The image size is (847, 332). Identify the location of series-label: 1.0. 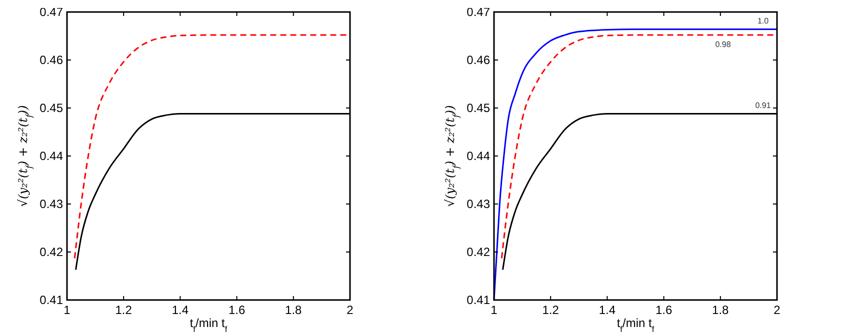
(763, 21).